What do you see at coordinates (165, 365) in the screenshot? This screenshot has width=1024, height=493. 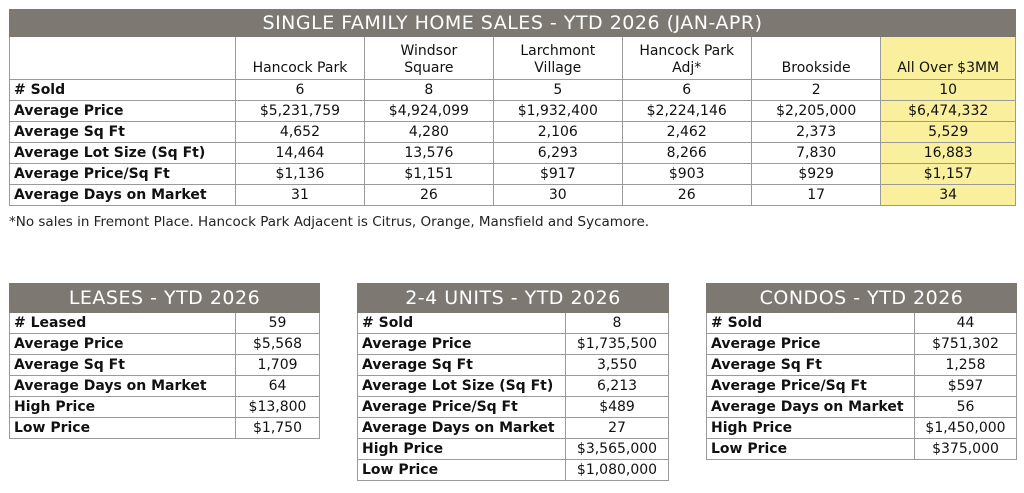 I see `table-row: Average Sq Ft 1,709` at bounding box center [165, 365].